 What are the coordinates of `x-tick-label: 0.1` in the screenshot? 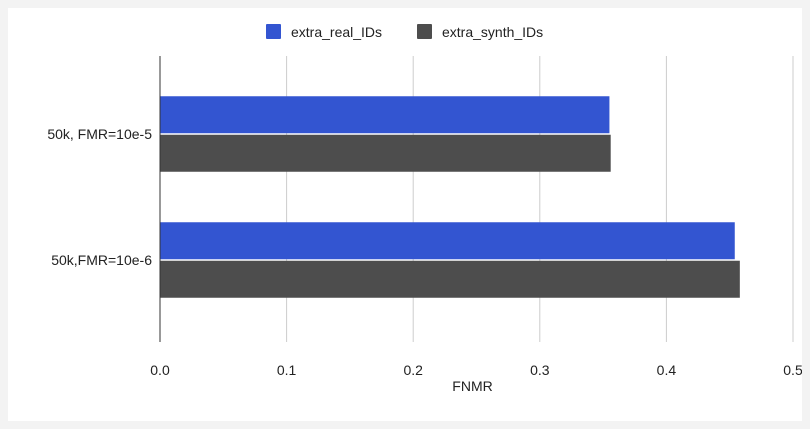 It's located at (287, 370).